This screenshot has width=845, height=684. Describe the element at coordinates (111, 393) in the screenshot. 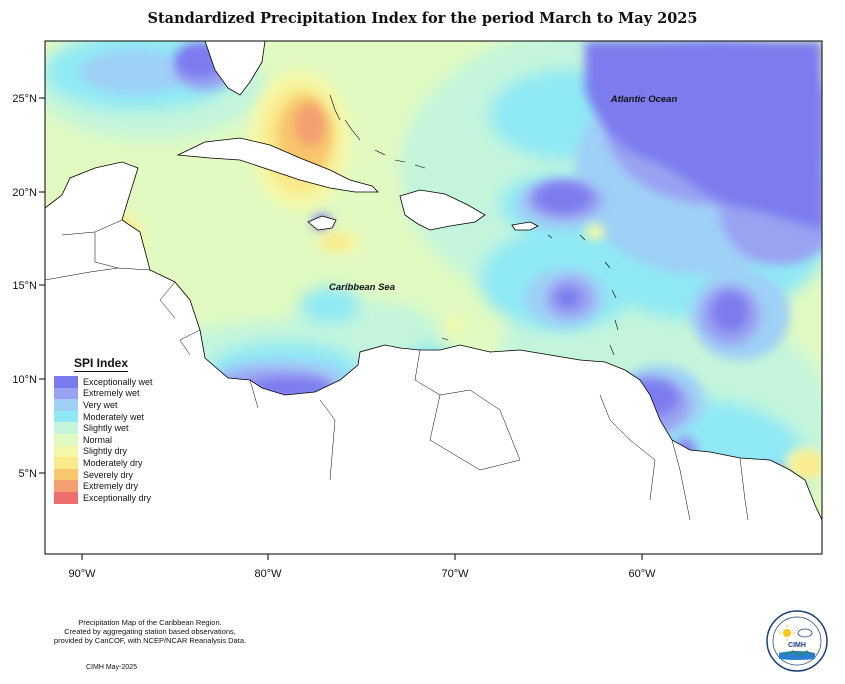

I see `legend-label: Extremely wet` at that location.